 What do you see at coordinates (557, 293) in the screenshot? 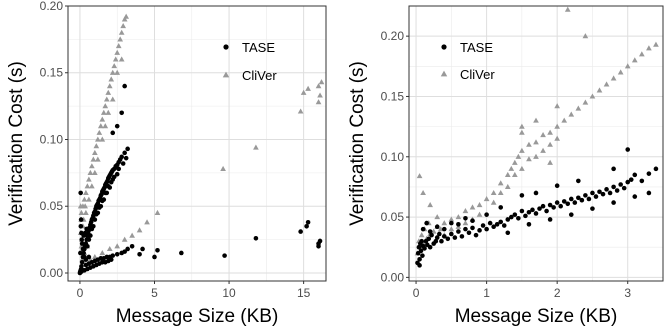
I see `x-tick-label: 2` at bounding box center [557, 293].